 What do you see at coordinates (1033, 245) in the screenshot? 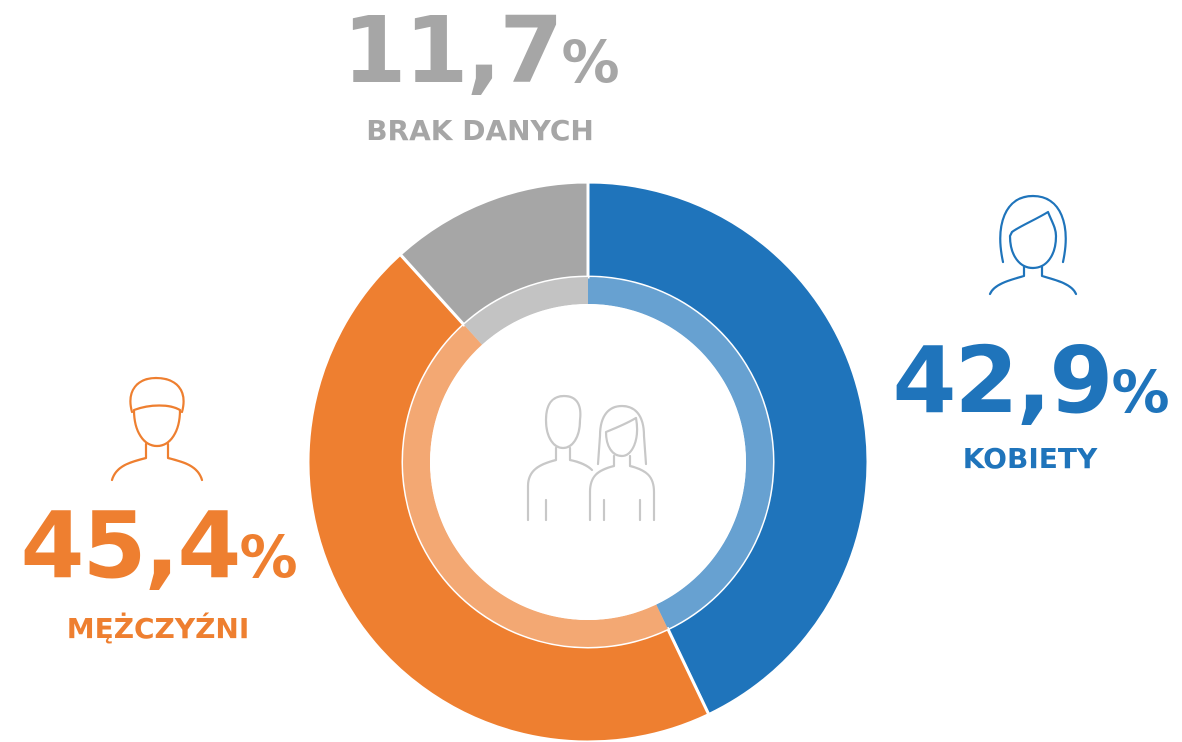
I see `woman-icon` at bounding box center [1033, 245].